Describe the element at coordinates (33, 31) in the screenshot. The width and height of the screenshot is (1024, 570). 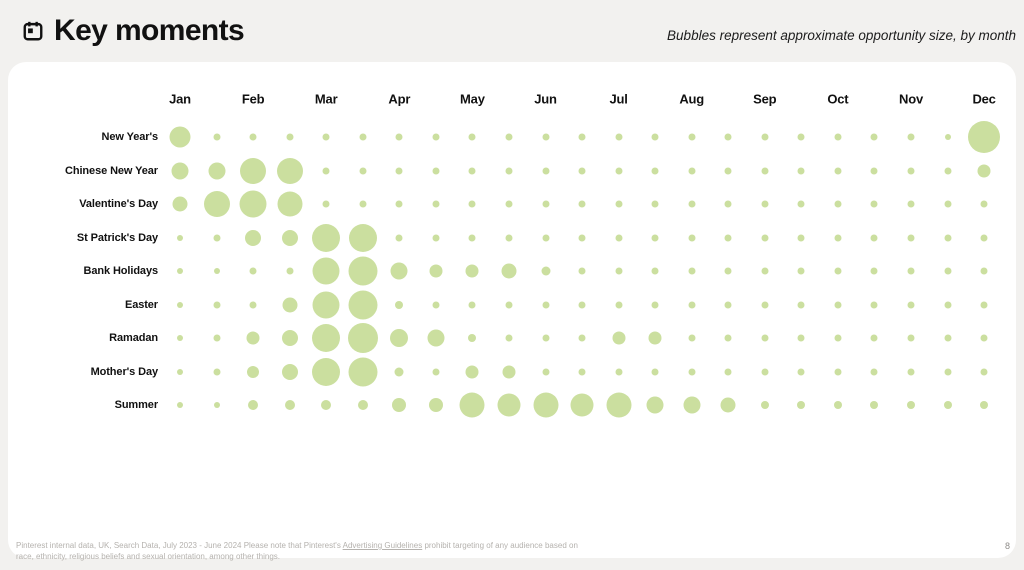
I see `calendar-icon` at that location.